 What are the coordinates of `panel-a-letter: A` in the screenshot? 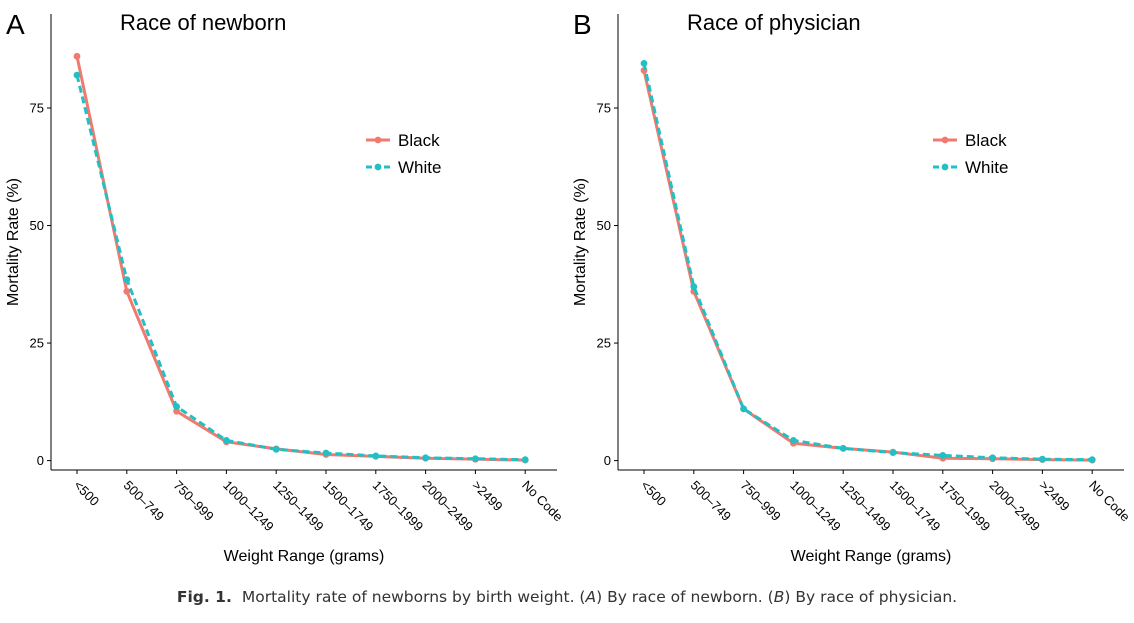 It's located at (15, 24).